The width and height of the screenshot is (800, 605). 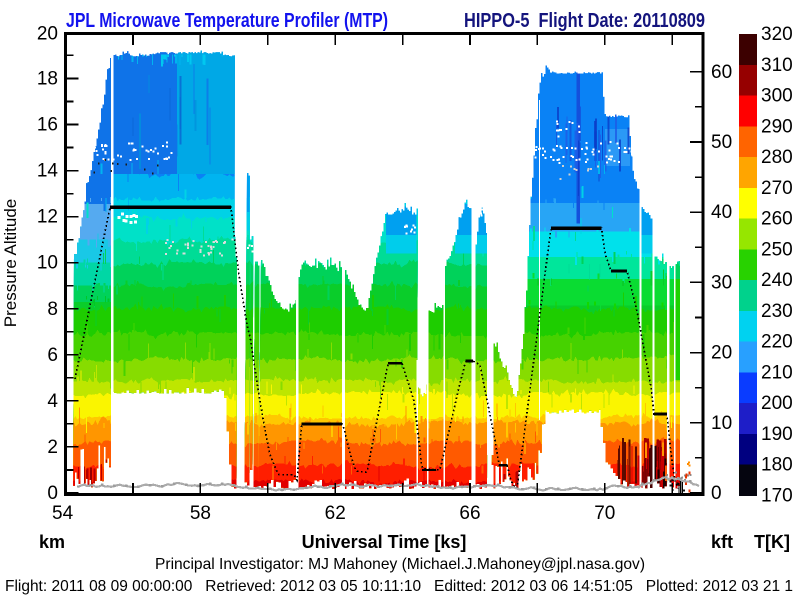 What do you see at coordinates (777, 311) in the screenshot?
I see `svg-text: 230` at bounding box center [777, 311].